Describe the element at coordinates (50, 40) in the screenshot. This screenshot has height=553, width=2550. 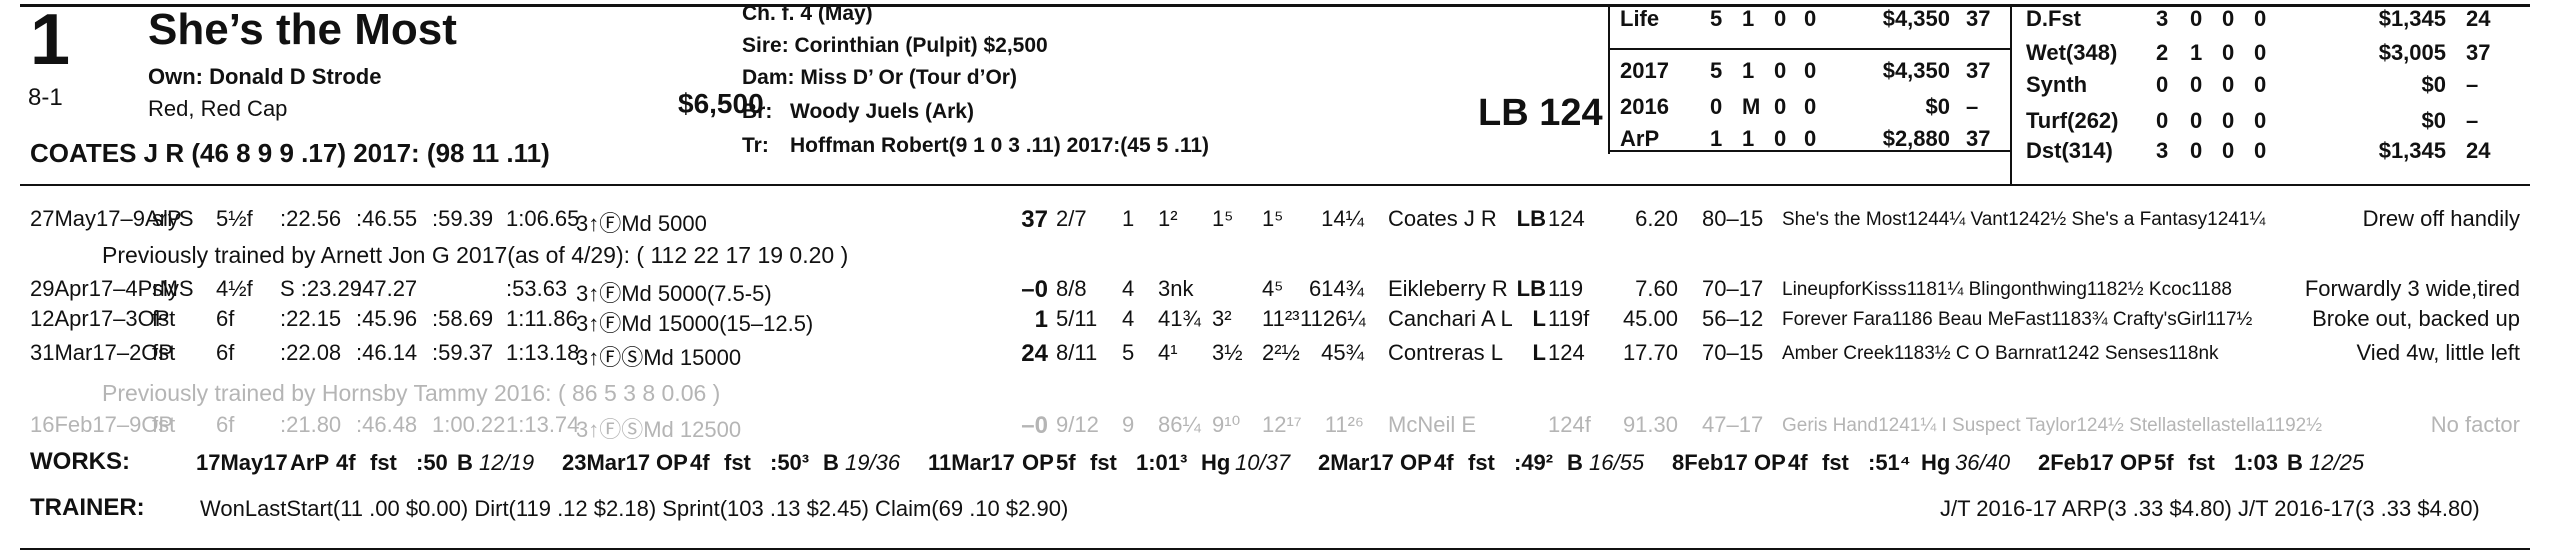
I see `program-number: 1` at that location.